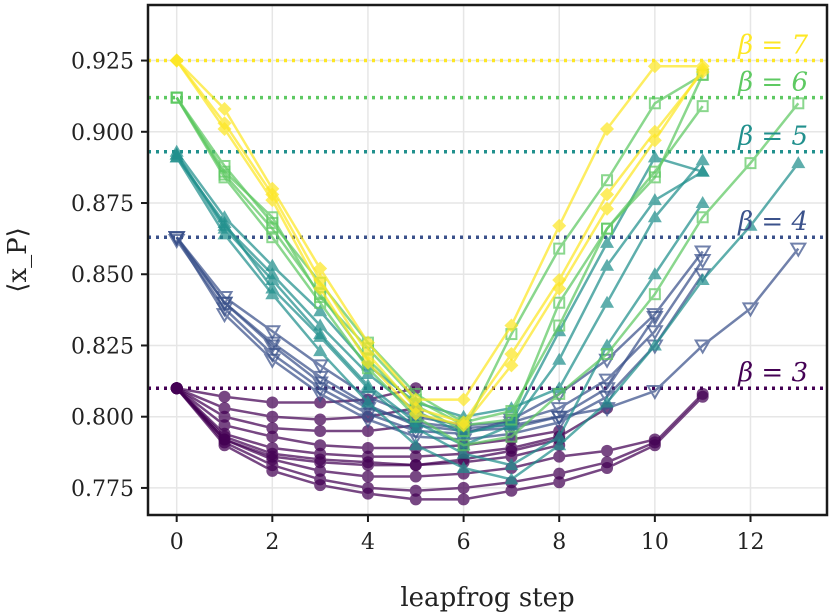 Image resolution: width=830 pixels, height=614 pixels. I want to click on y-axis-label: ⟨x_P⟩, so click(18, 259).